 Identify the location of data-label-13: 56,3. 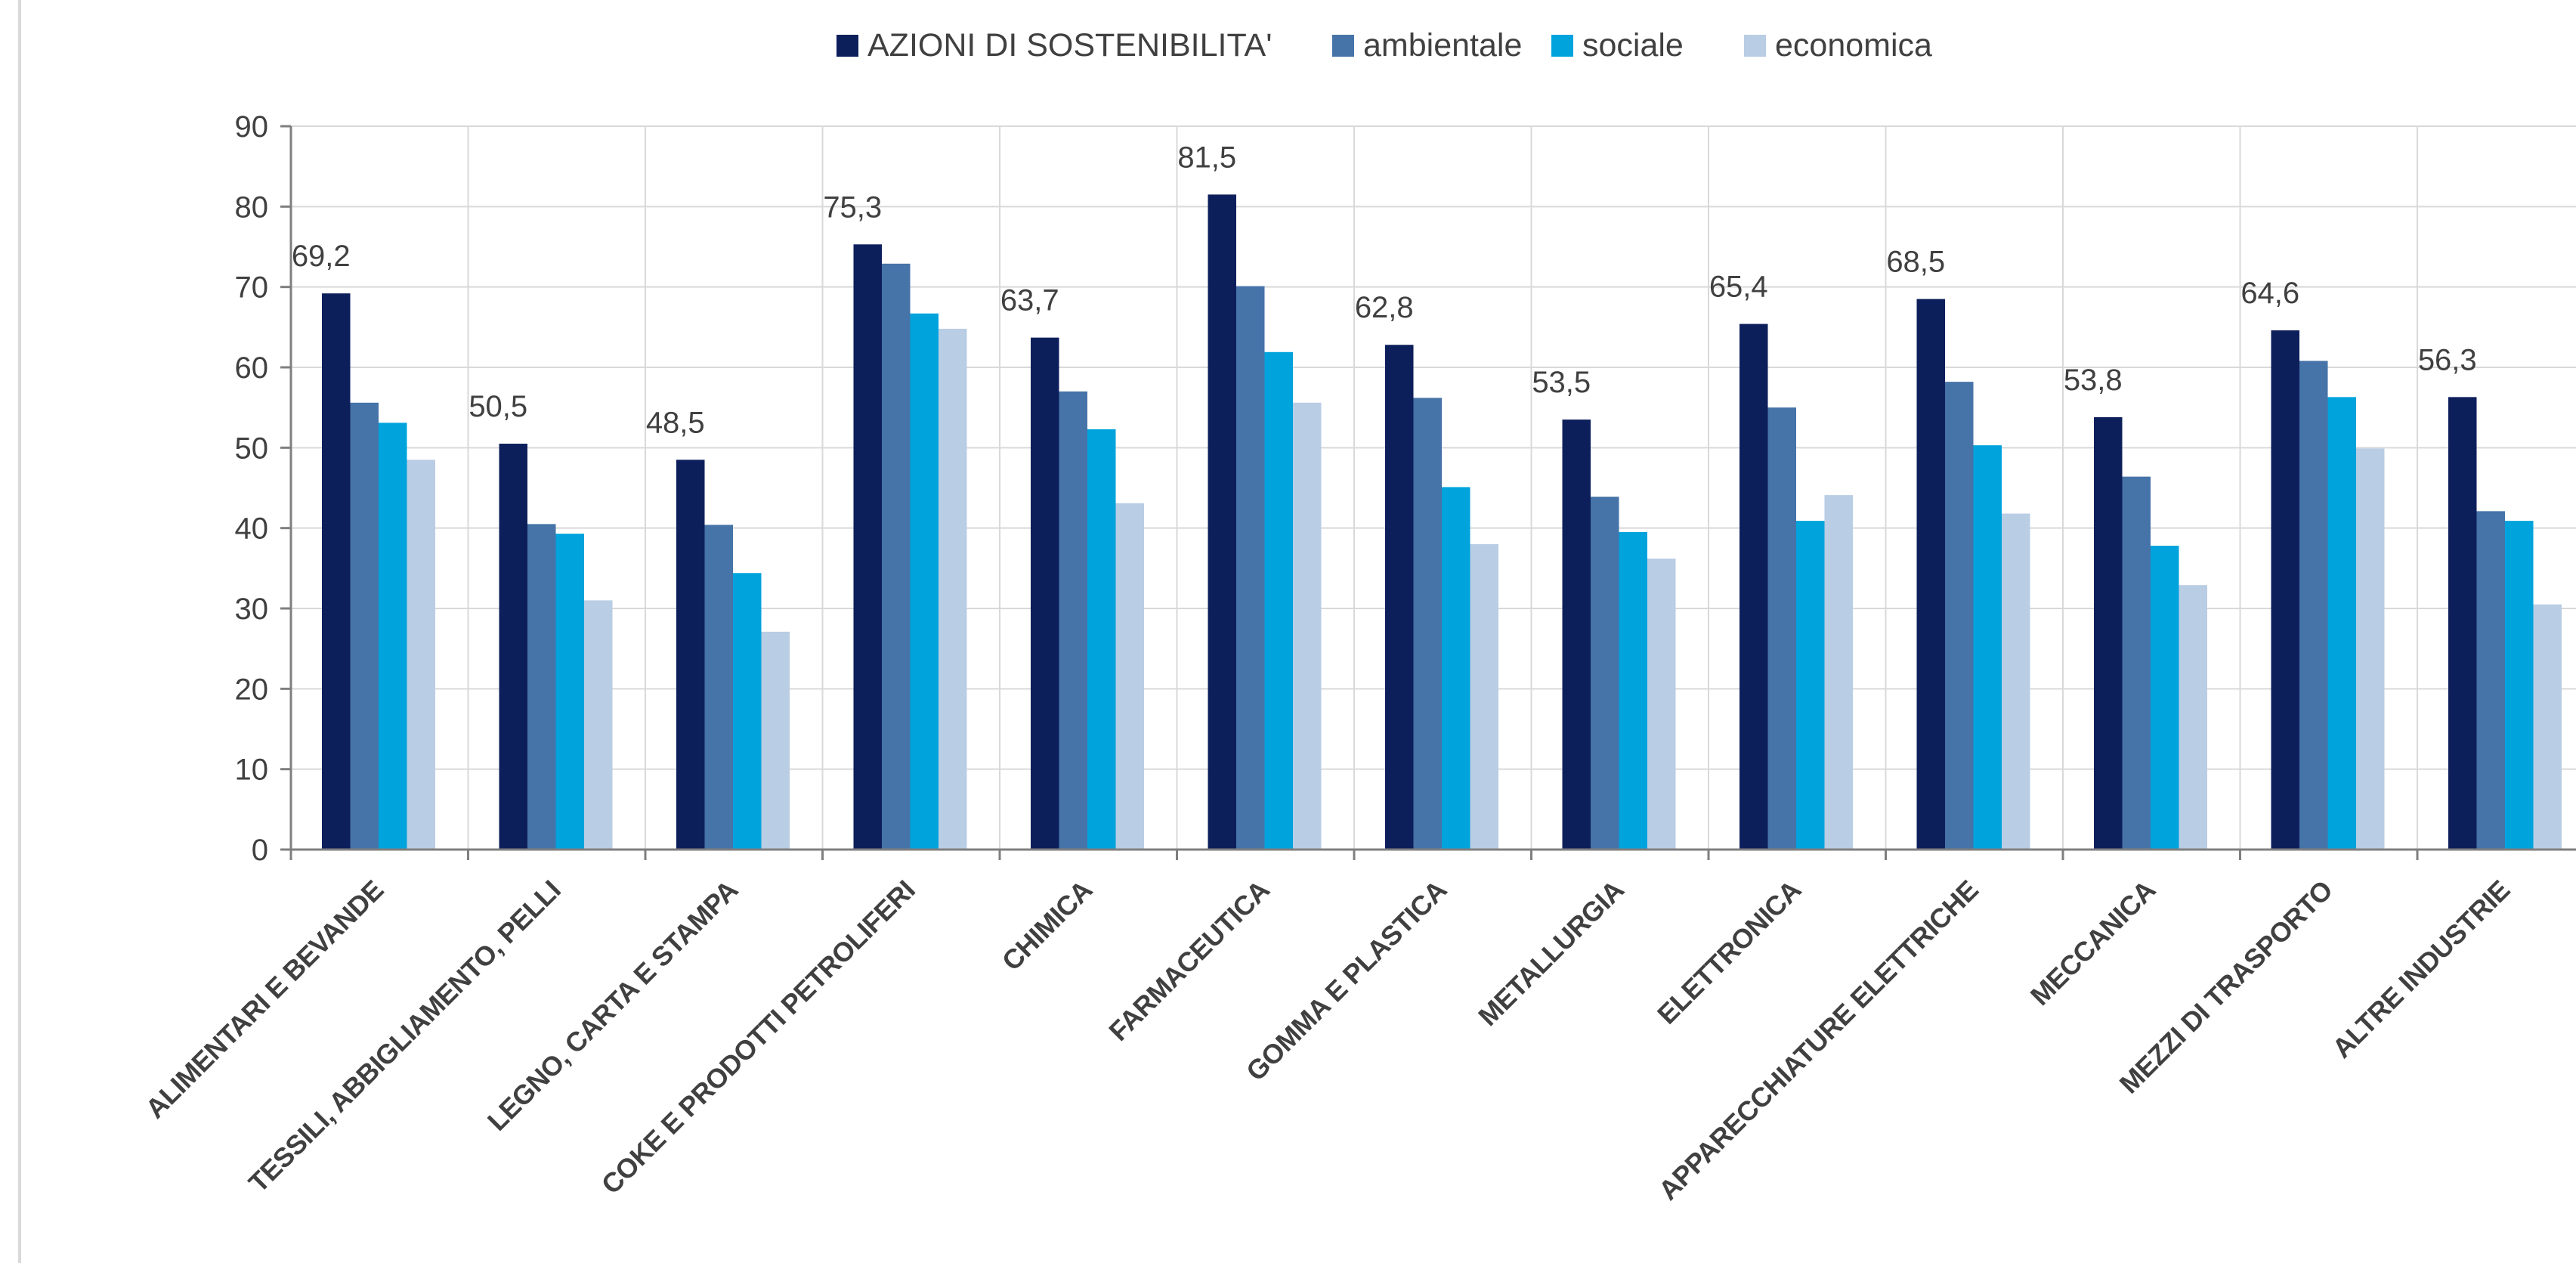
(2447, 359).